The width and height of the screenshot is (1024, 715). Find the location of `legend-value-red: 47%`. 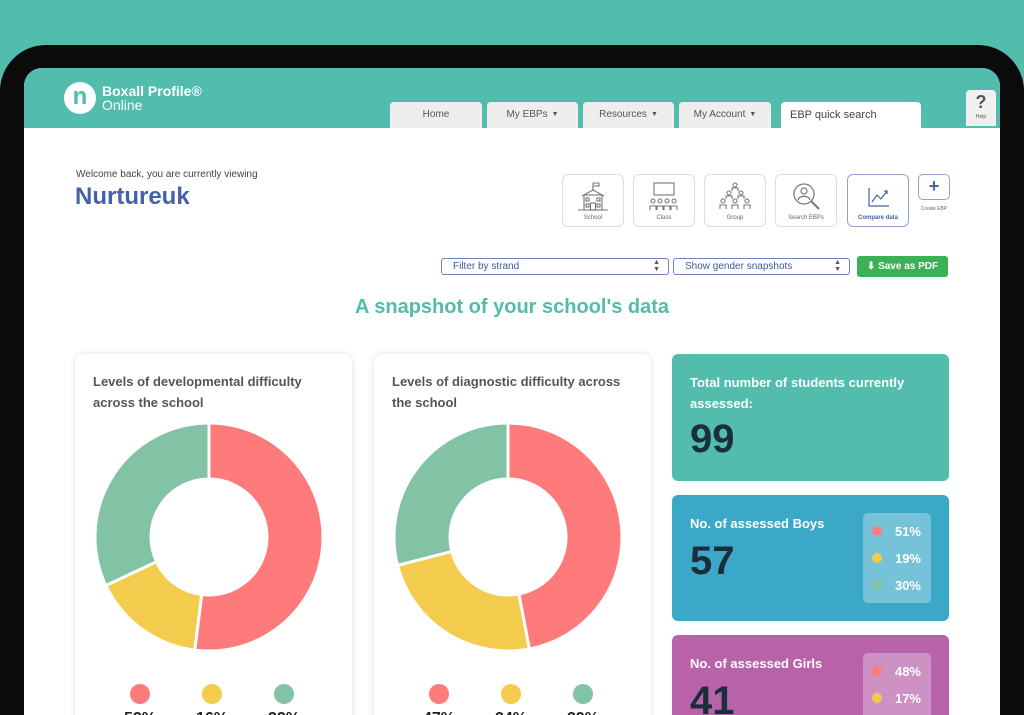

legend-value-red: 47% is located at coordinates (439, 712).